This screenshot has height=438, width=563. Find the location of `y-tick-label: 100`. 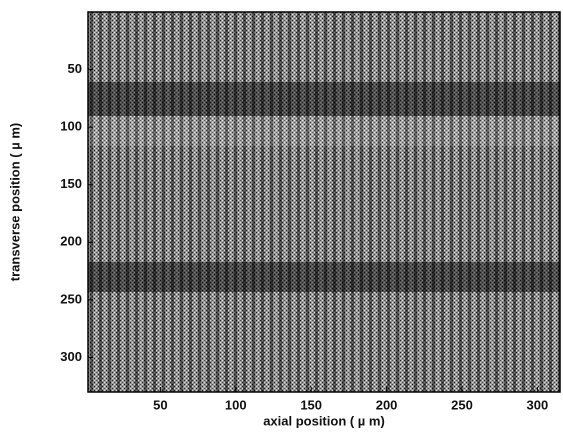

y-tick-label: 100 is located at coordinates (71, 126).